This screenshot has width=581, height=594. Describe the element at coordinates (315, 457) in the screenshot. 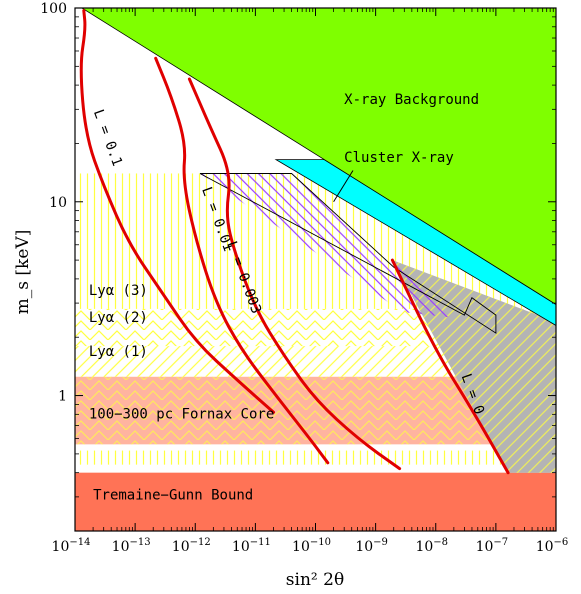

I see `lya-thin-band` at that location.